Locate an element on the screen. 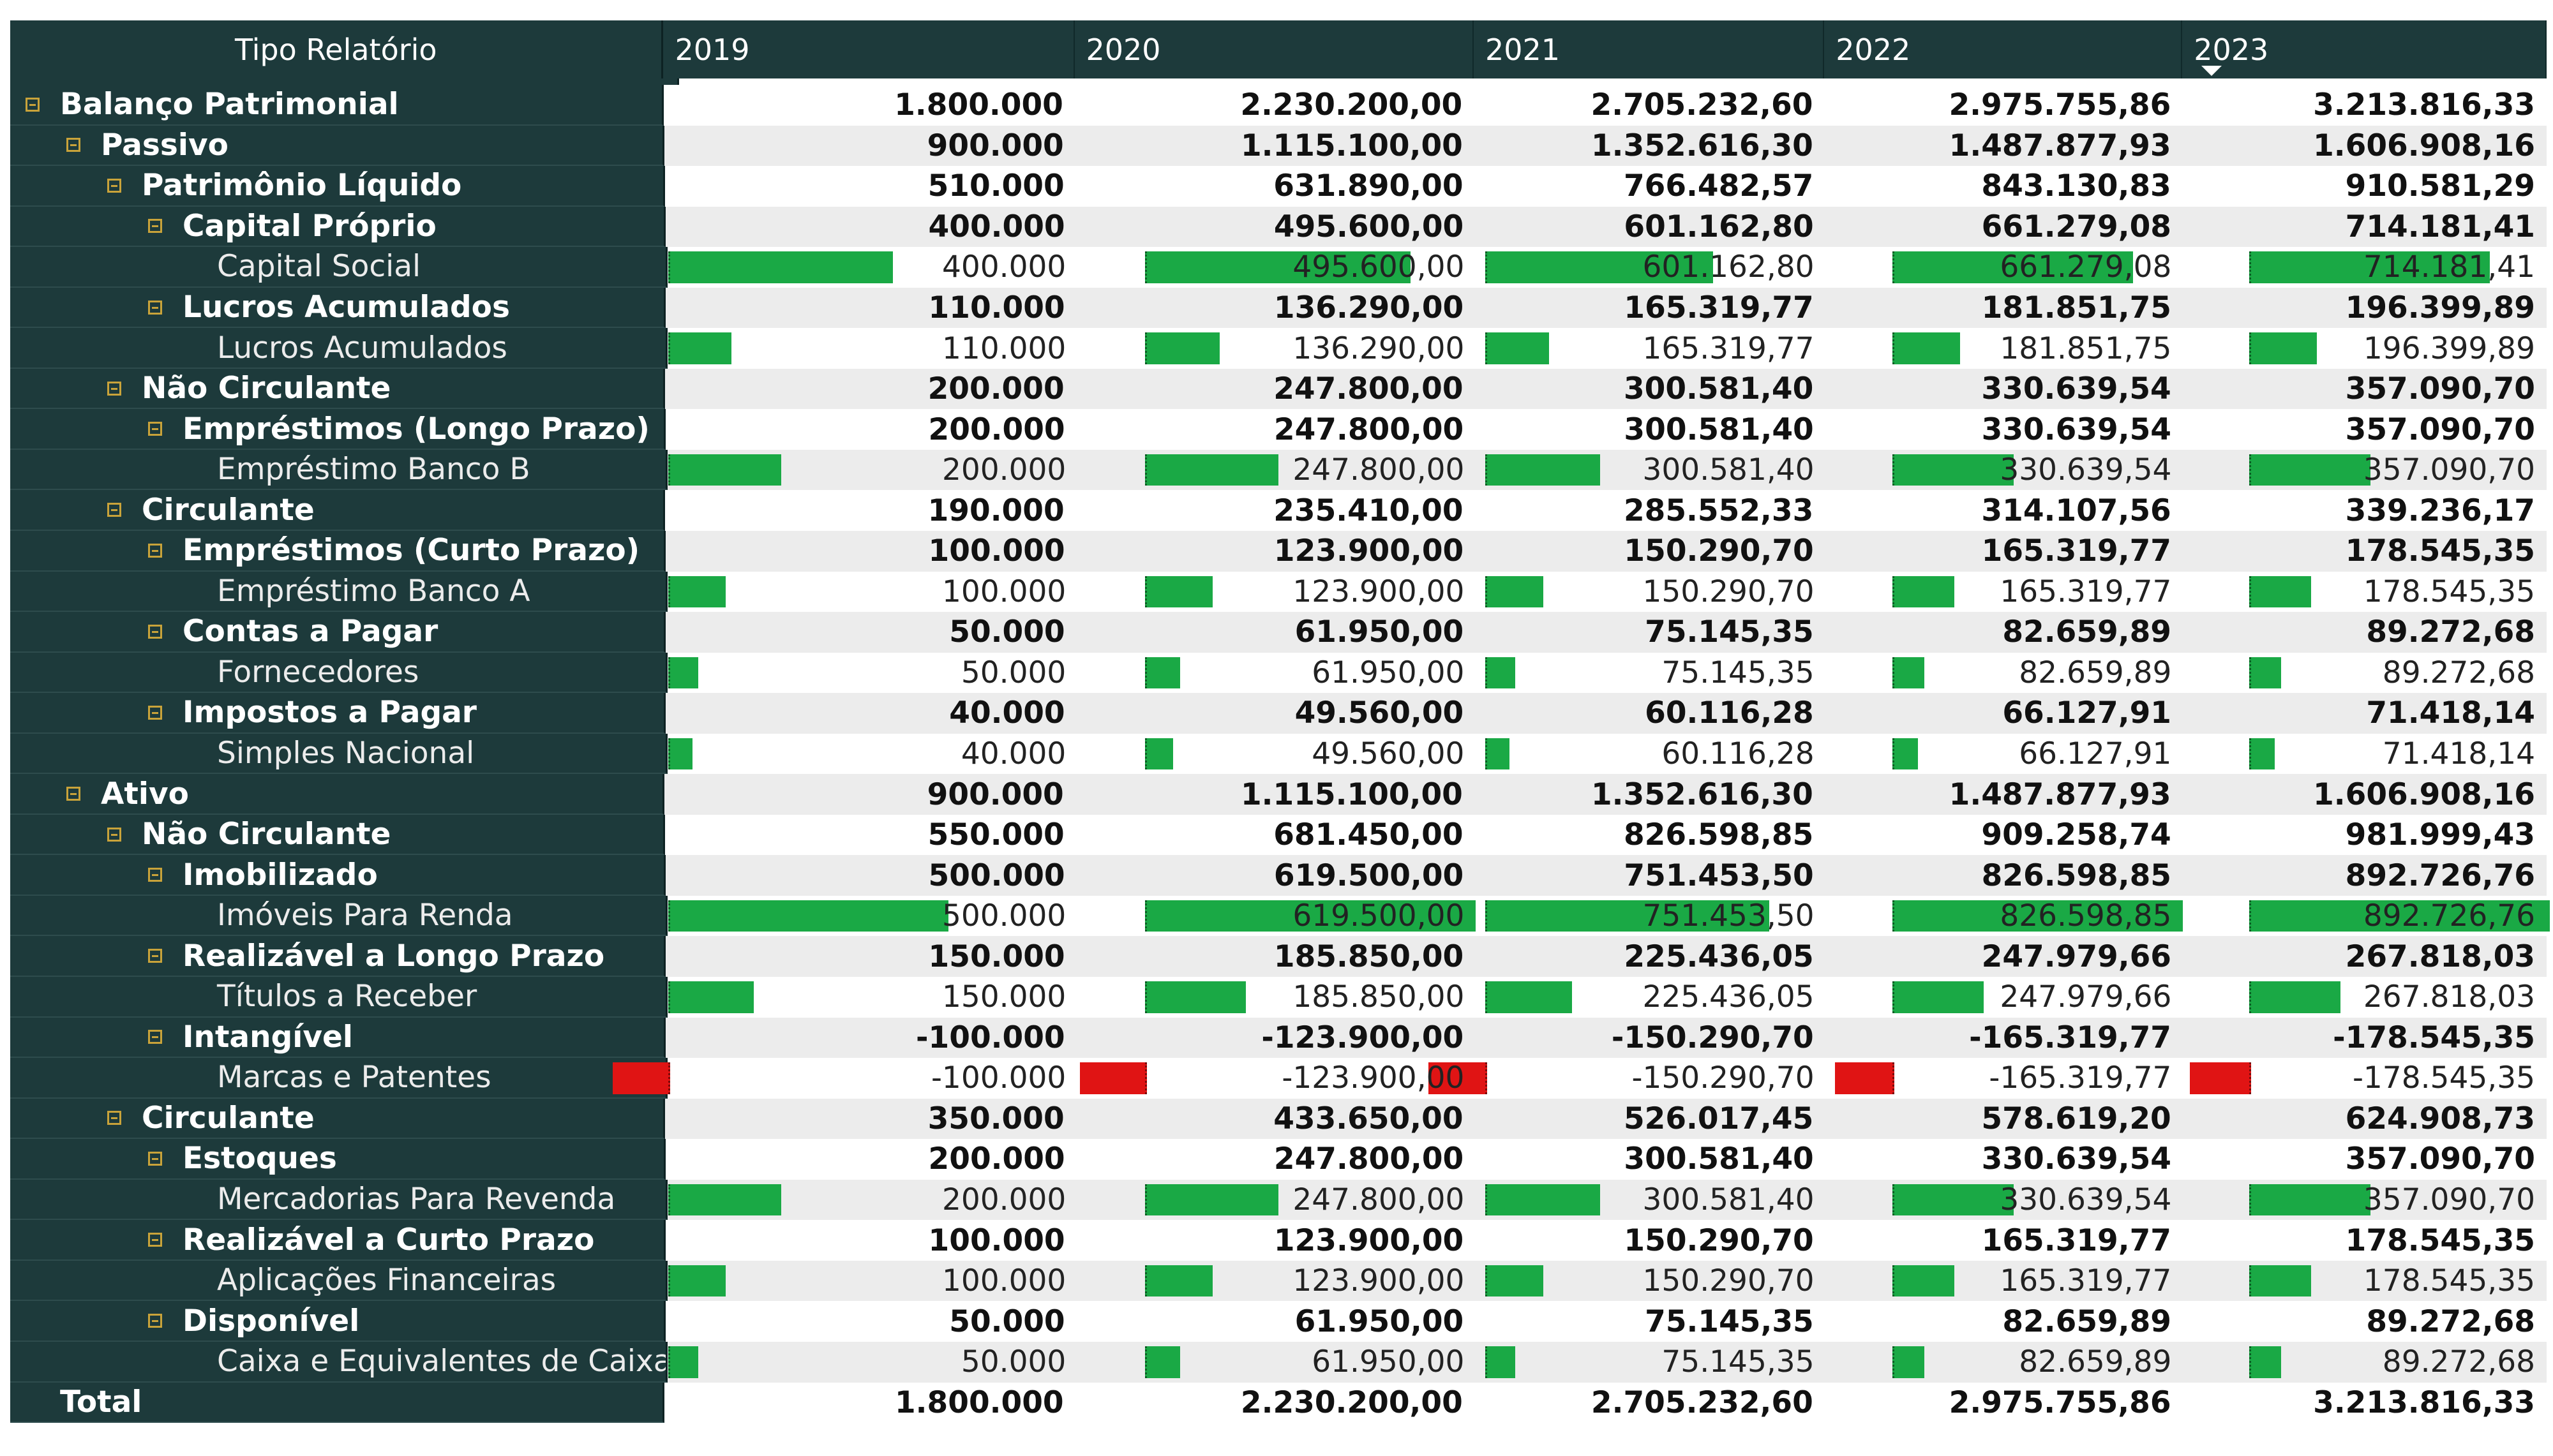  value-cell-2020: 185.850,00 is located at coordinates (1276, 956).